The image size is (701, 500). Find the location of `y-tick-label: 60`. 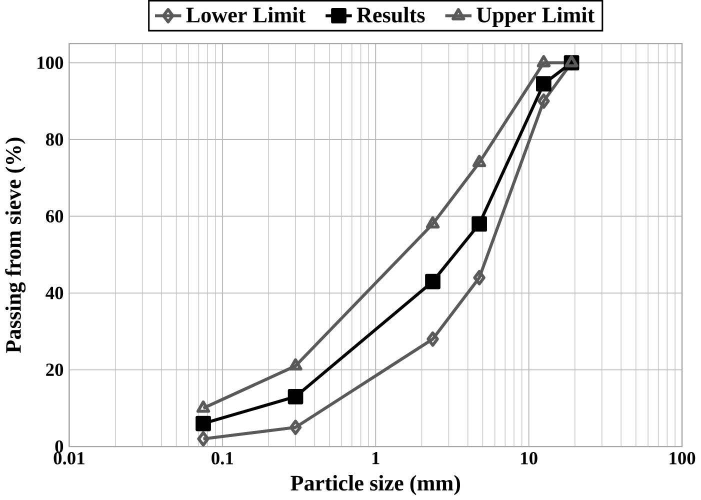

y-tick-label: 60 is located at coordinates (55, 216).